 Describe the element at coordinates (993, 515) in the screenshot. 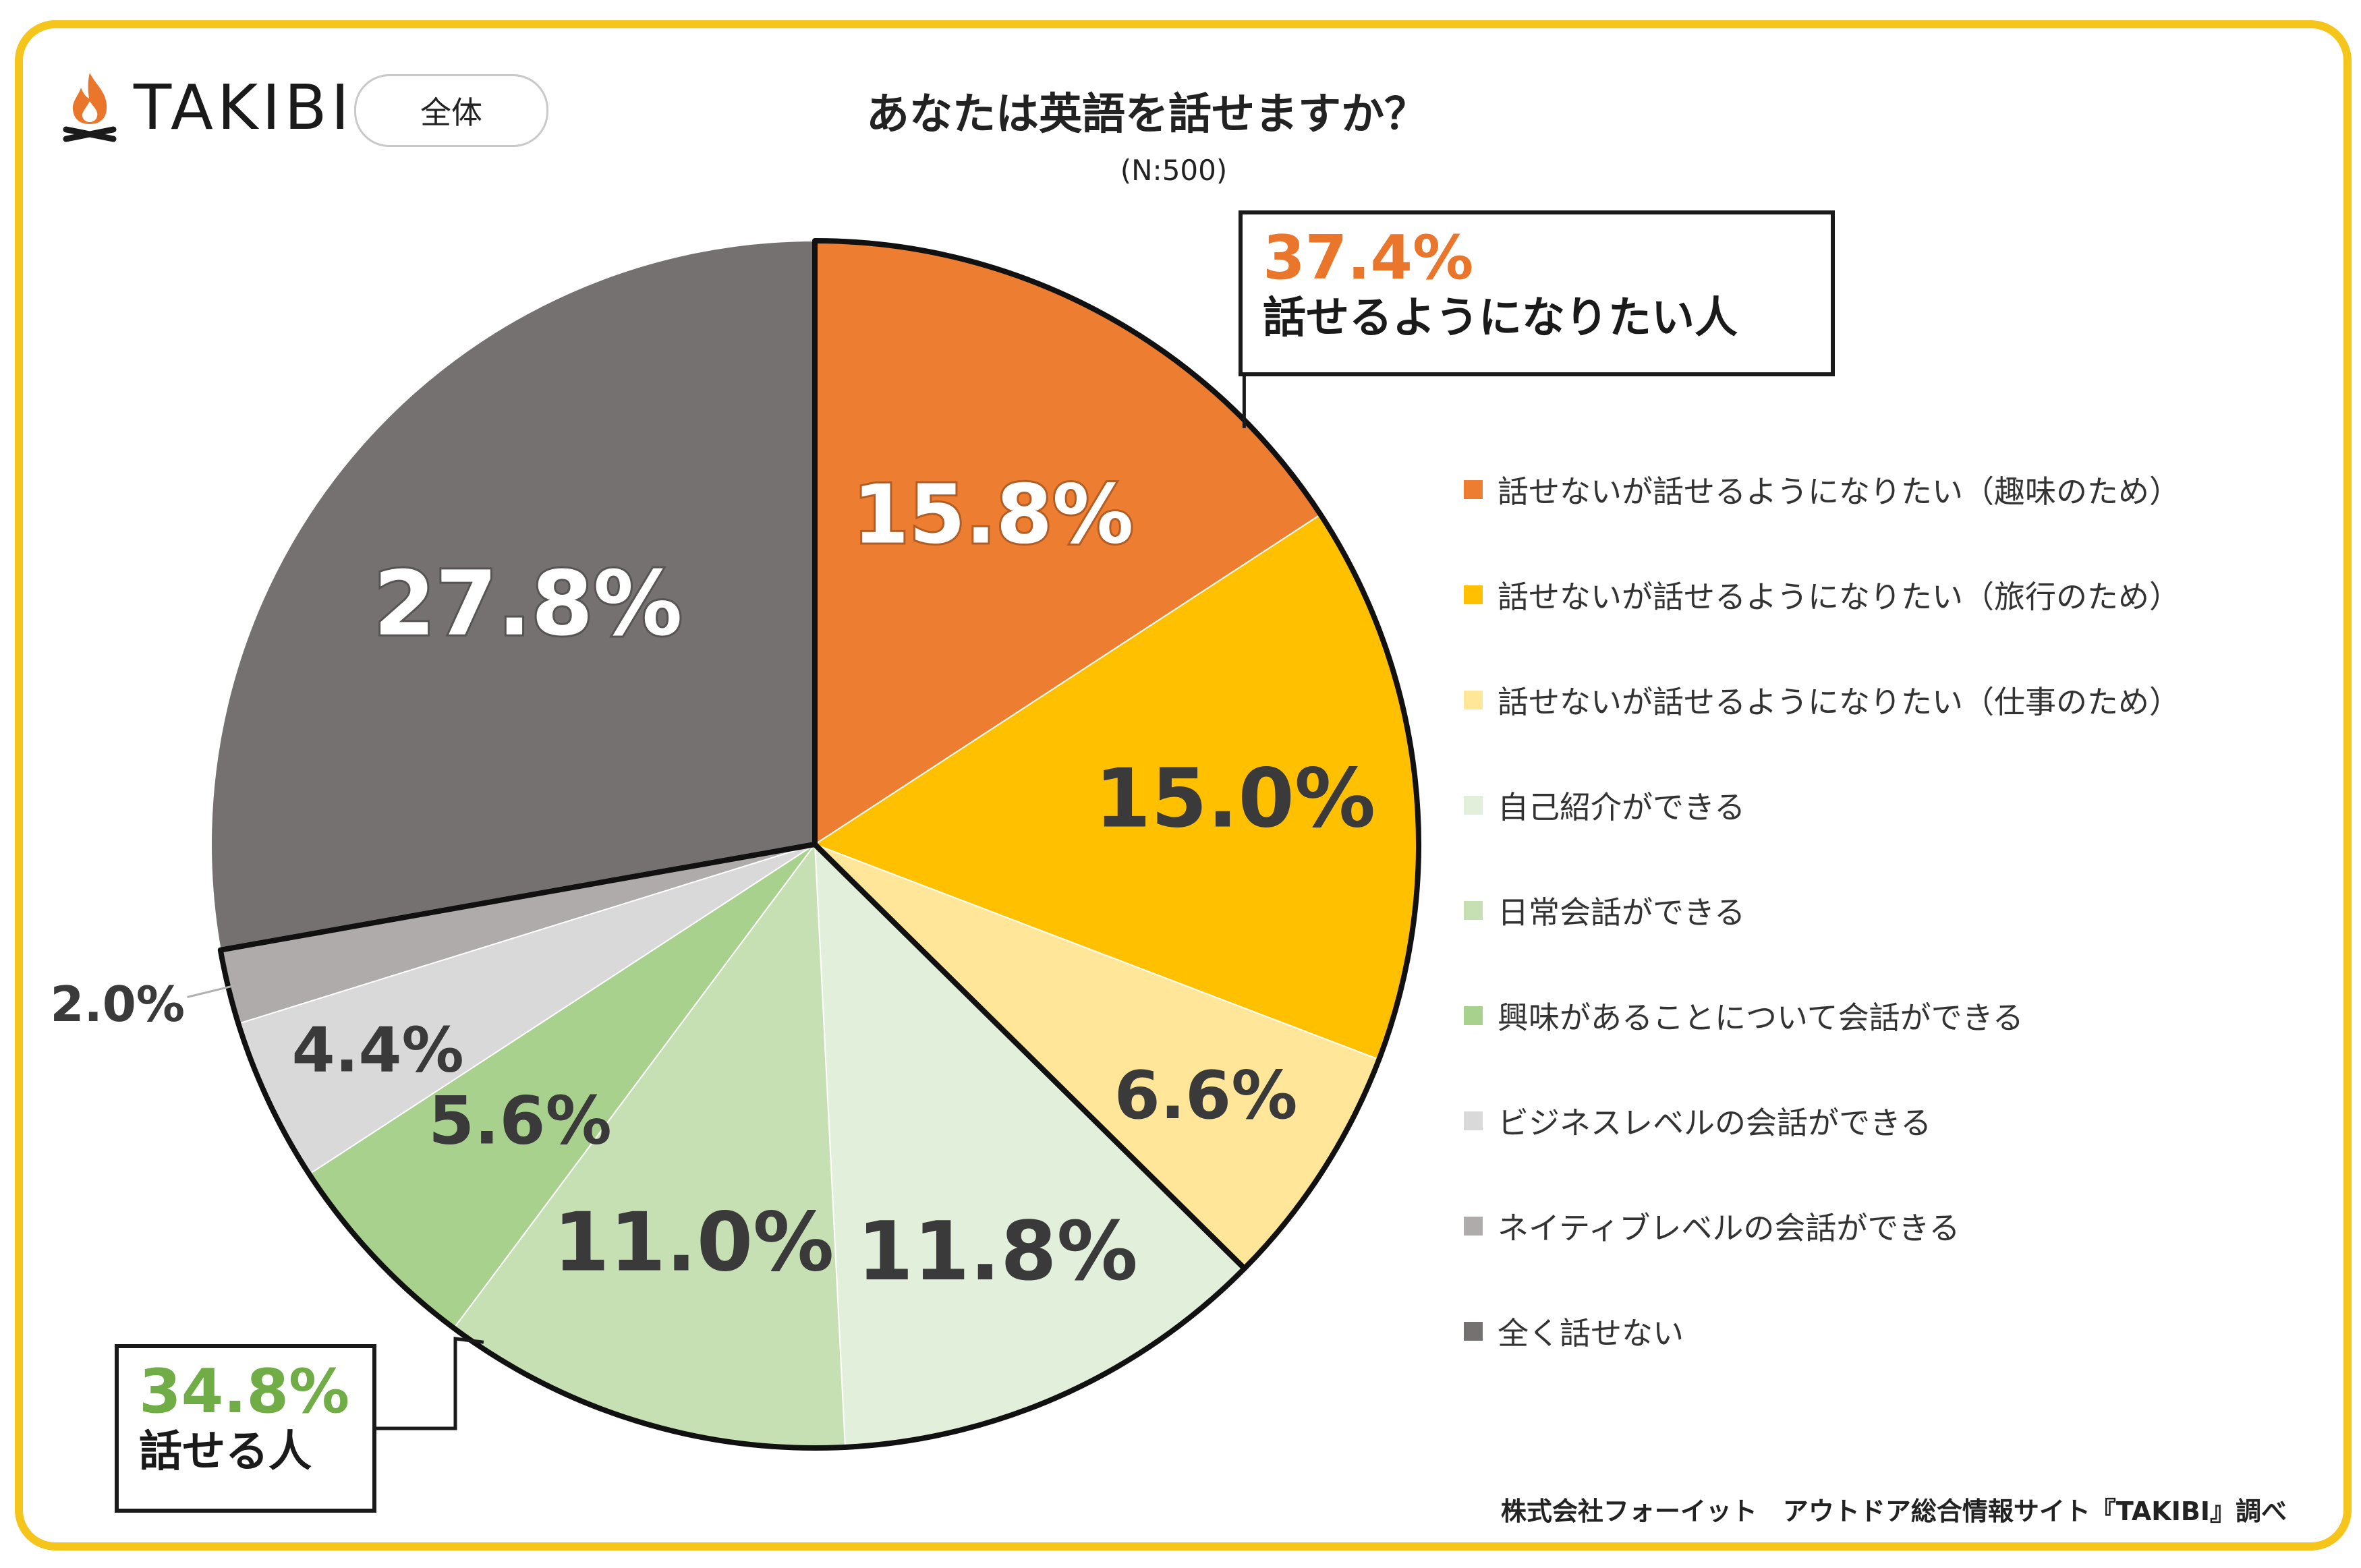

I see `slice-label-1: 15.8%` at that location.